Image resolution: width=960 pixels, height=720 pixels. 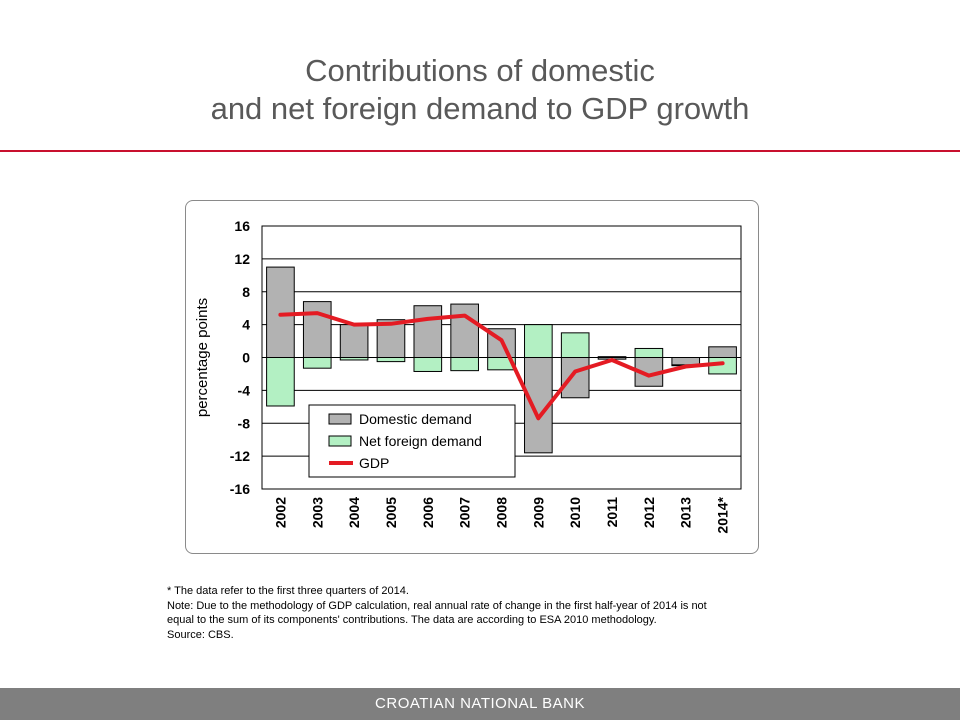 What do you see at coordinates (246, 325) in the screenshot?
I see `y-tick-label: 4` at bounding box center [246, 325].